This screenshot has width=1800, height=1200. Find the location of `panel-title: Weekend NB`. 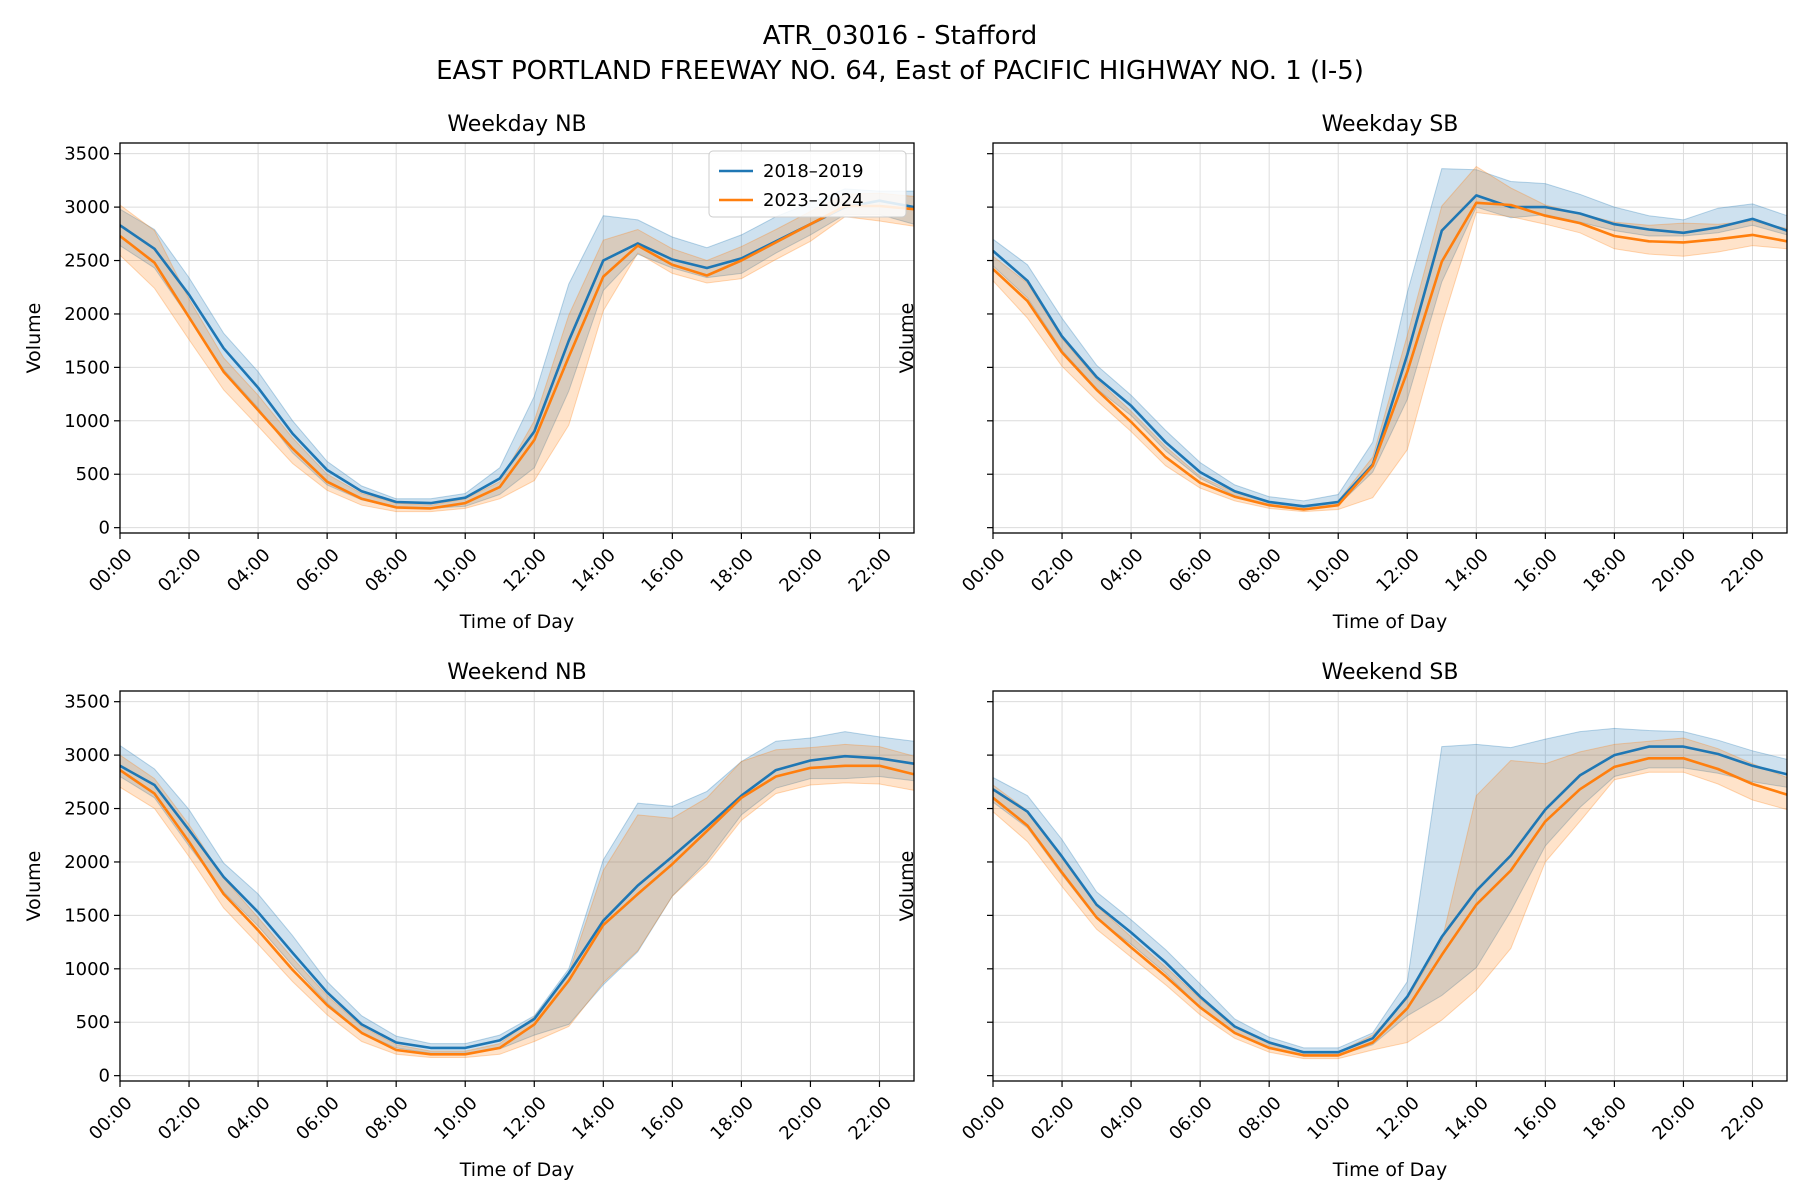

panel-title: Weekend NB is located at coordinates (516, 672).